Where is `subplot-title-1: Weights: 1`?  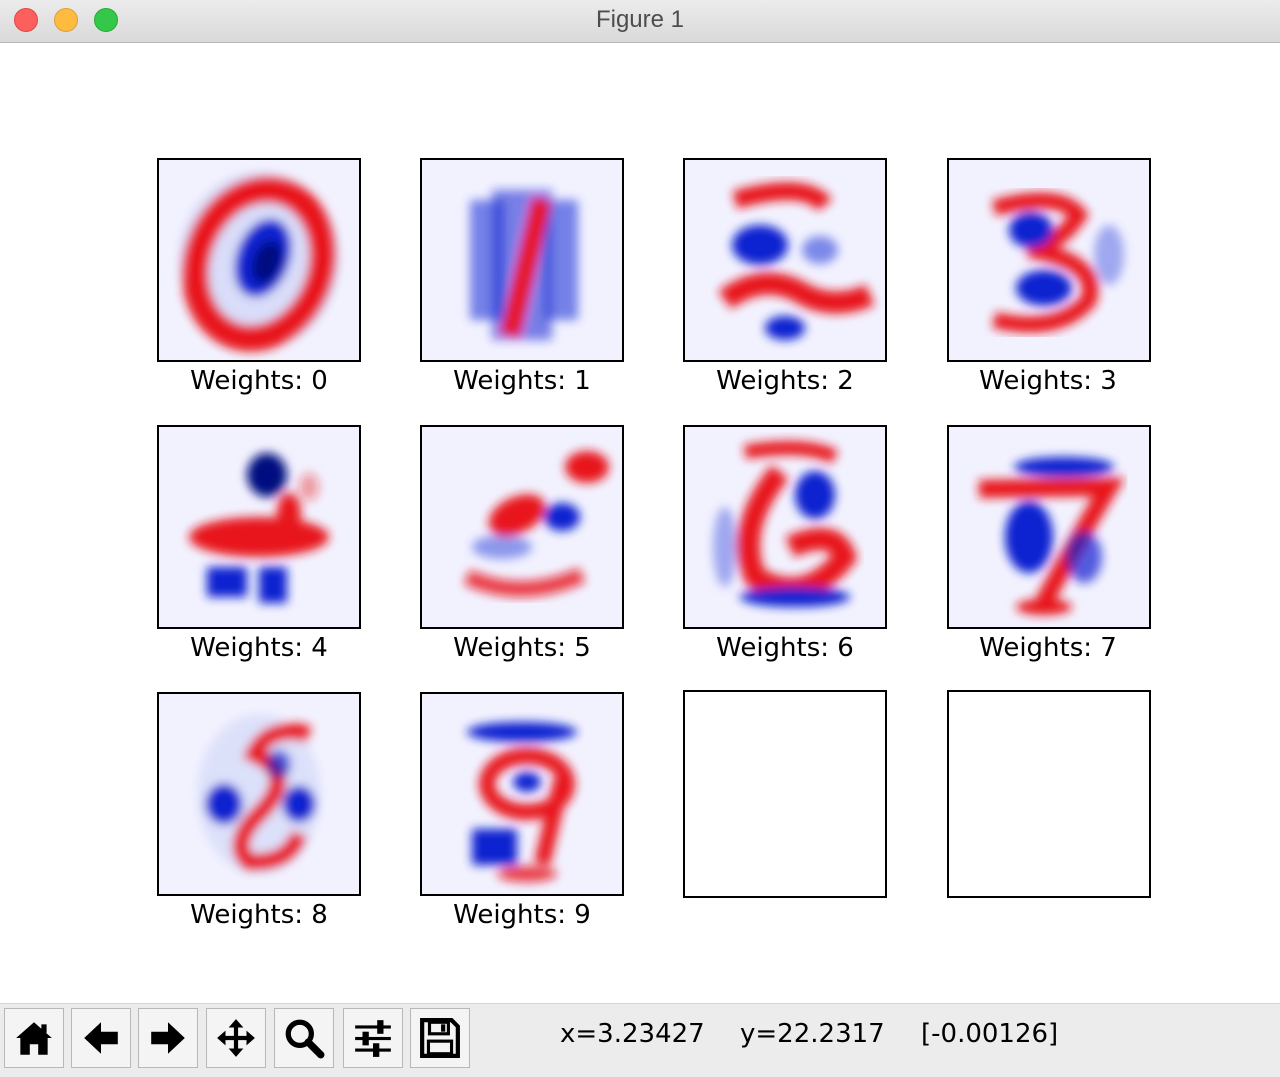 subplot-title-1: Weights: 1 is located at coordinates (522, 381).